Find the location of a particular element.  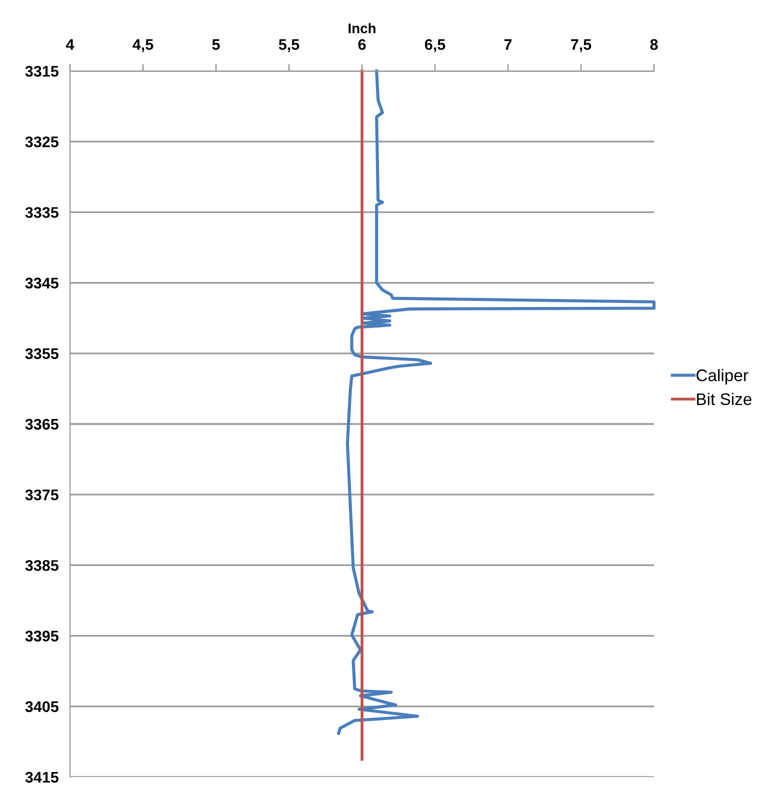

y-tick-label: 3385 is located at coordinates (41, 565).